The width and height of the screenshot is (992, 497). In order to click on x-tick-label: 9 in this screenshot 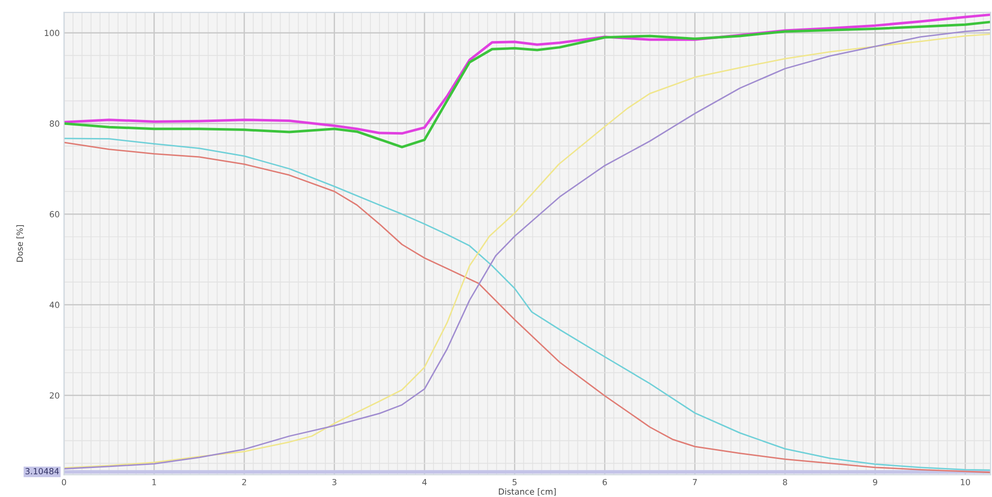, I will do `click(875, 482)`.